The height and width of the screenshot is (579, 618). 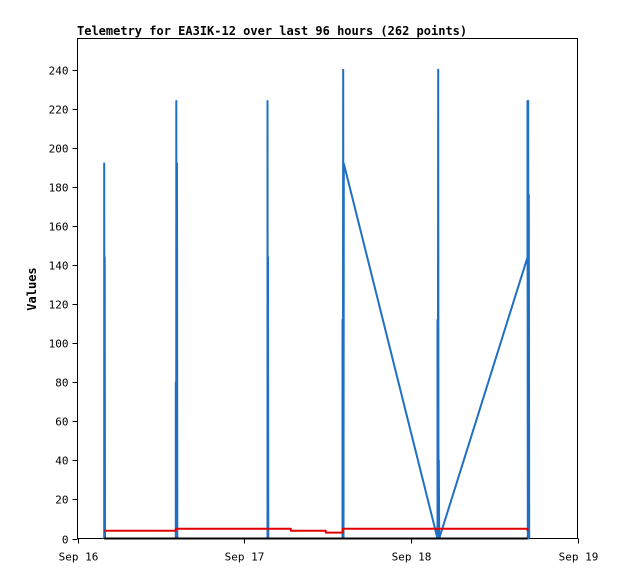 What do you see at coordinates (412, 557) in the screenshot?
I see `x-tick-label: Sep 18` at bounding box center [412, 557].